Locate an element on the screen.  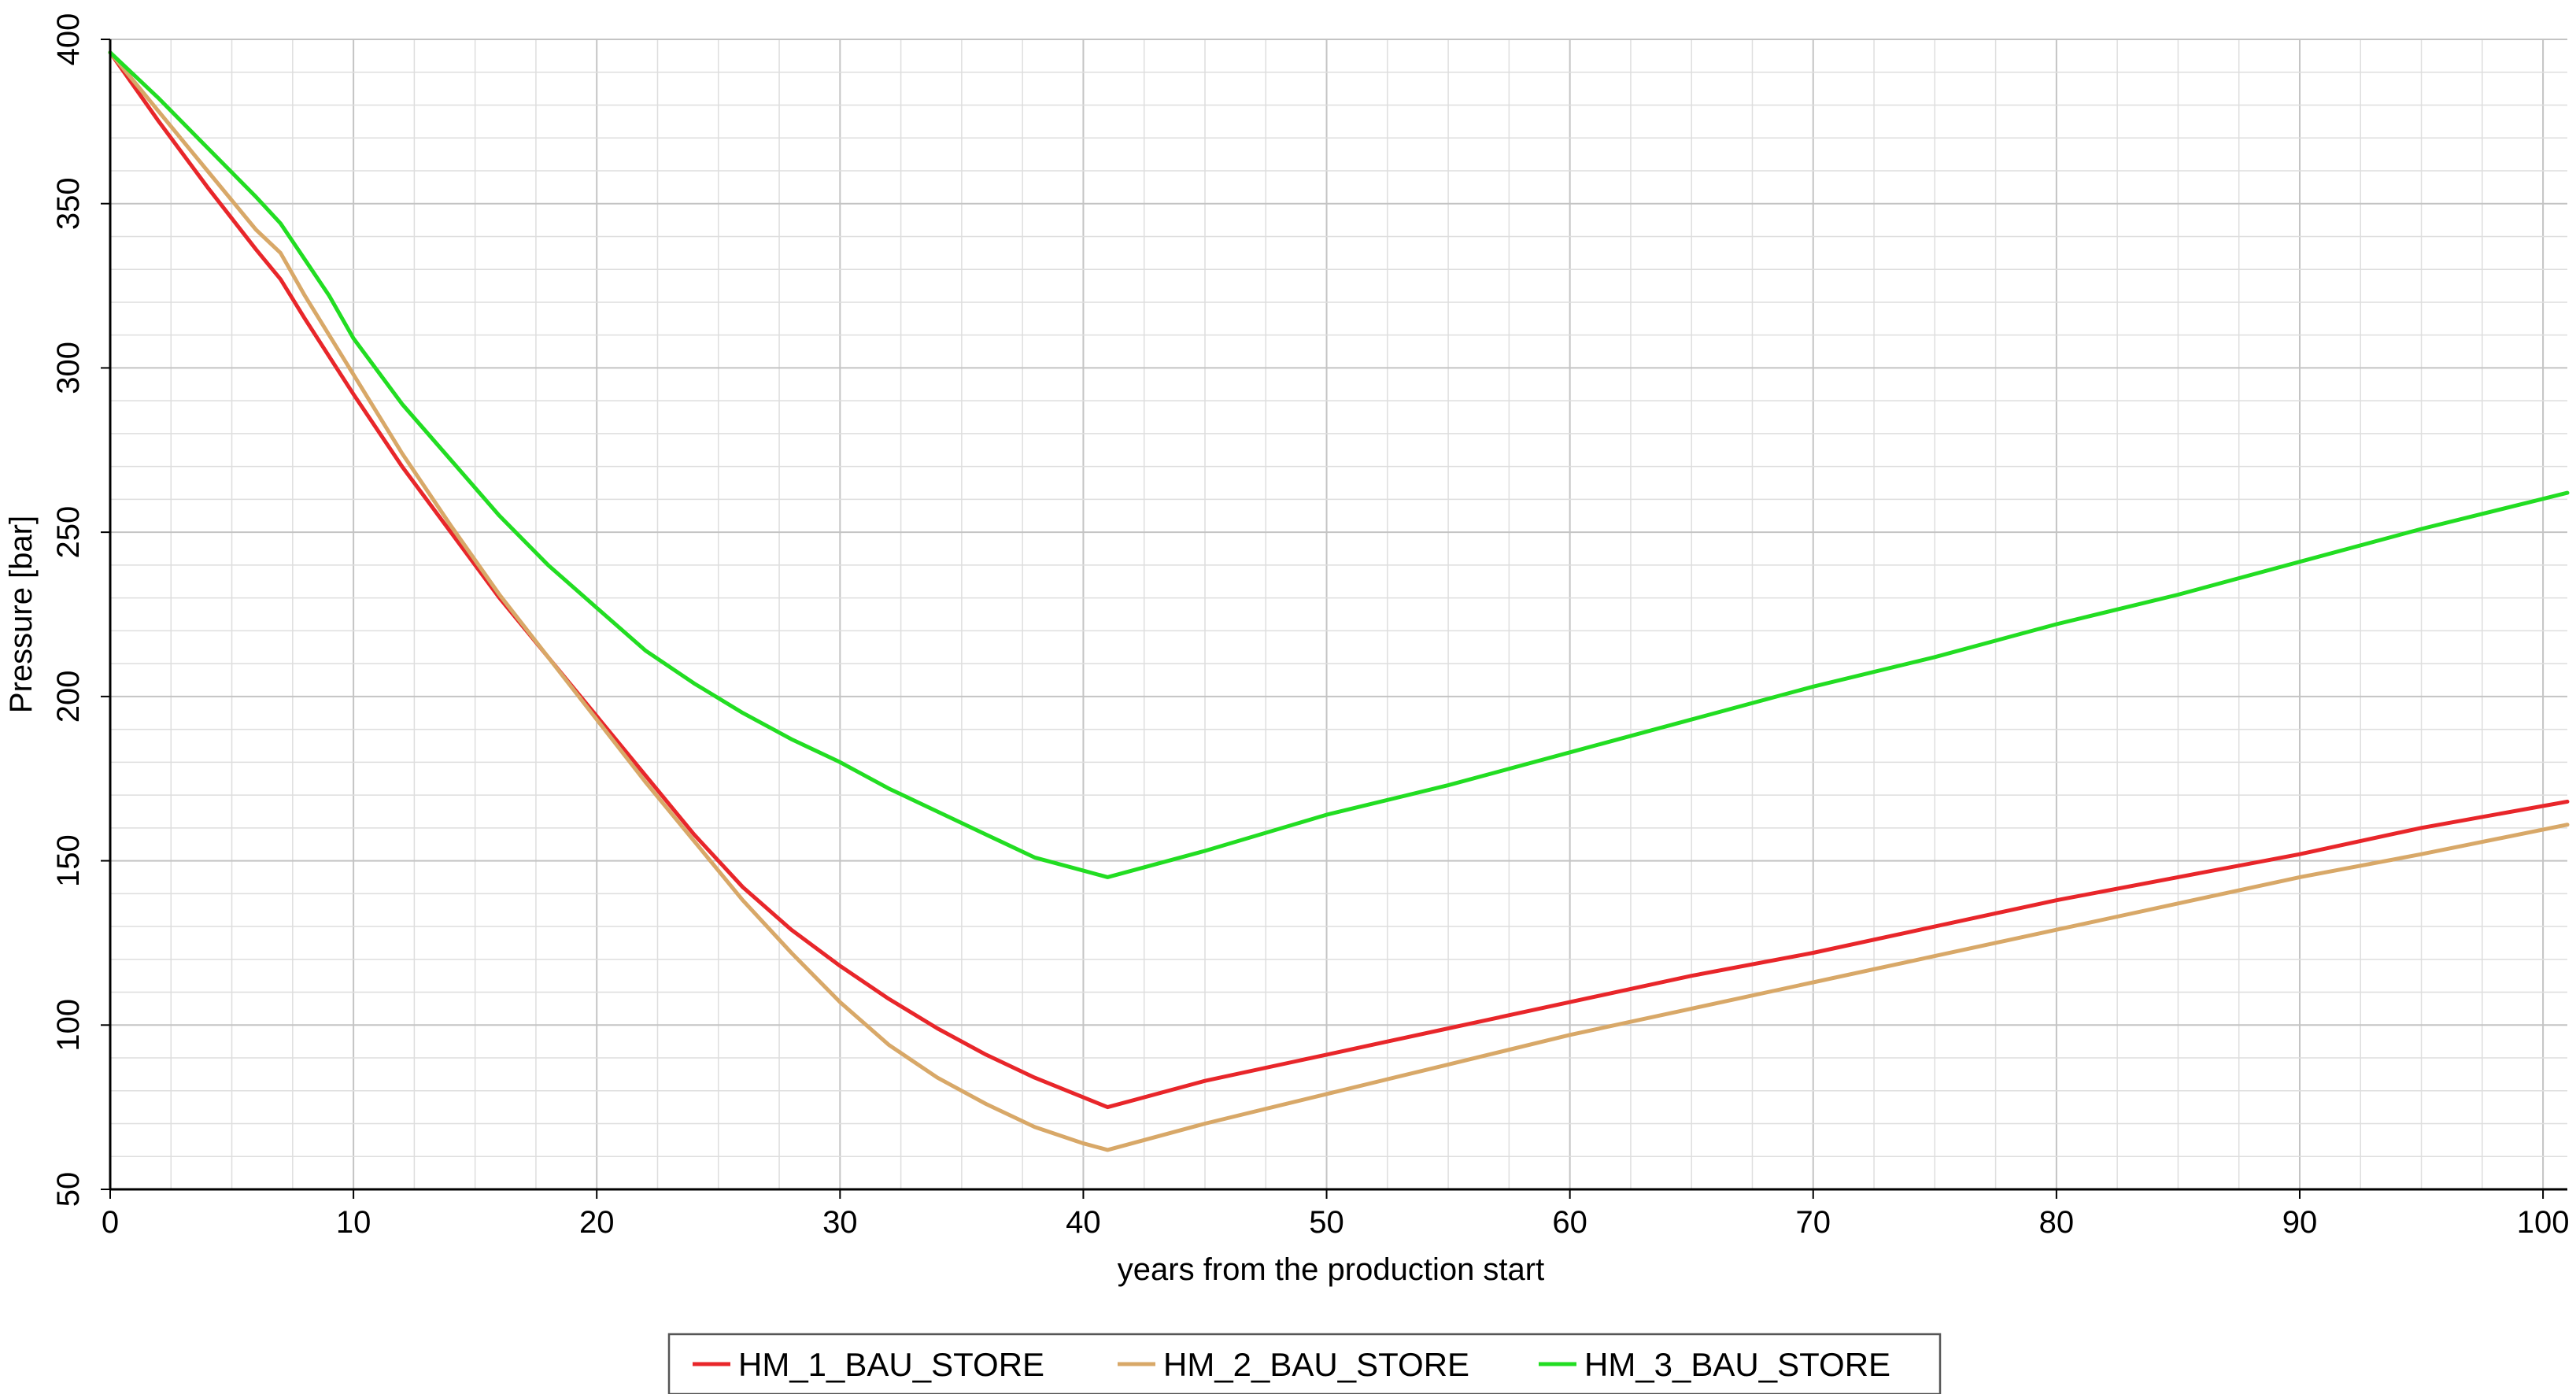
y-tick-label: 300 is located at coordinates (68, 368).